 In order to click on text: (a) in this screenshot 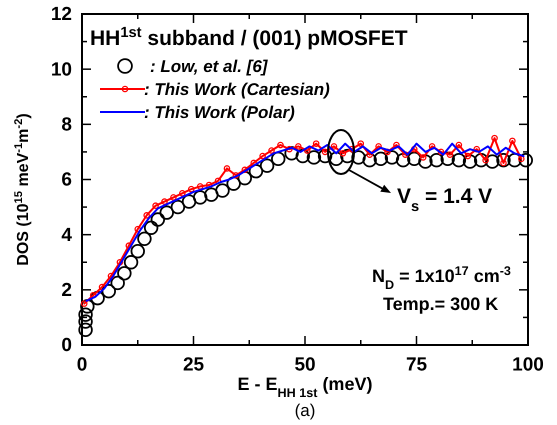, I will do `click(305, 410)`.